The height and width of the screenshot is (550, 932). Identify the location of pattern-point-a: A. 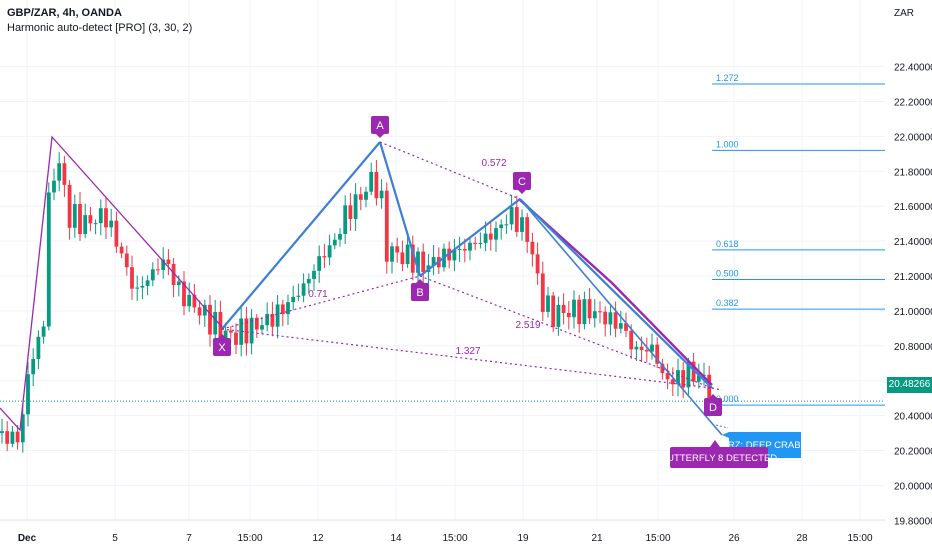
(380, 127).